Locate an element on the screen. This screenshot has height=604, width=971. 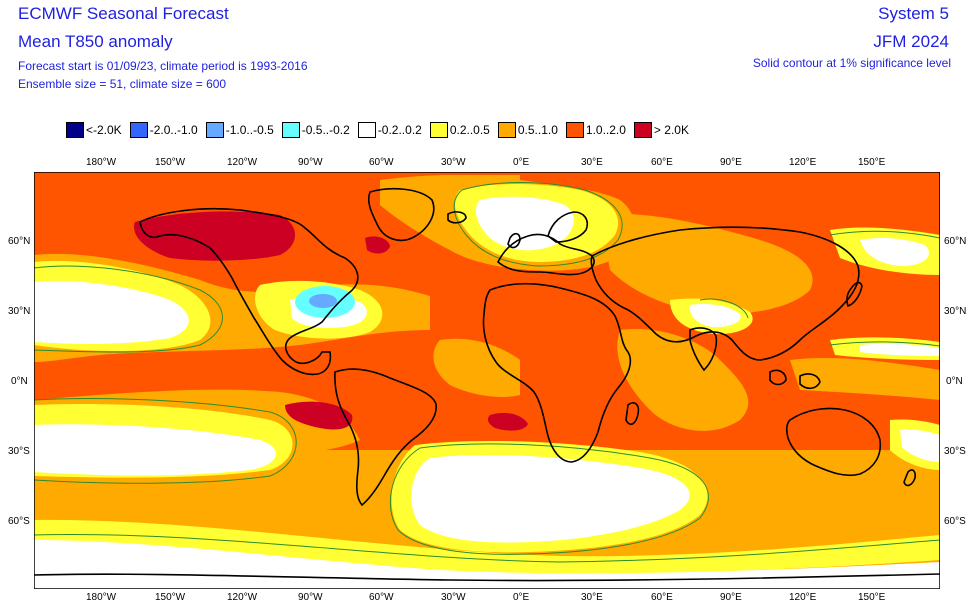
lat-label-right: 60°S is located at coordinates (955, 521).